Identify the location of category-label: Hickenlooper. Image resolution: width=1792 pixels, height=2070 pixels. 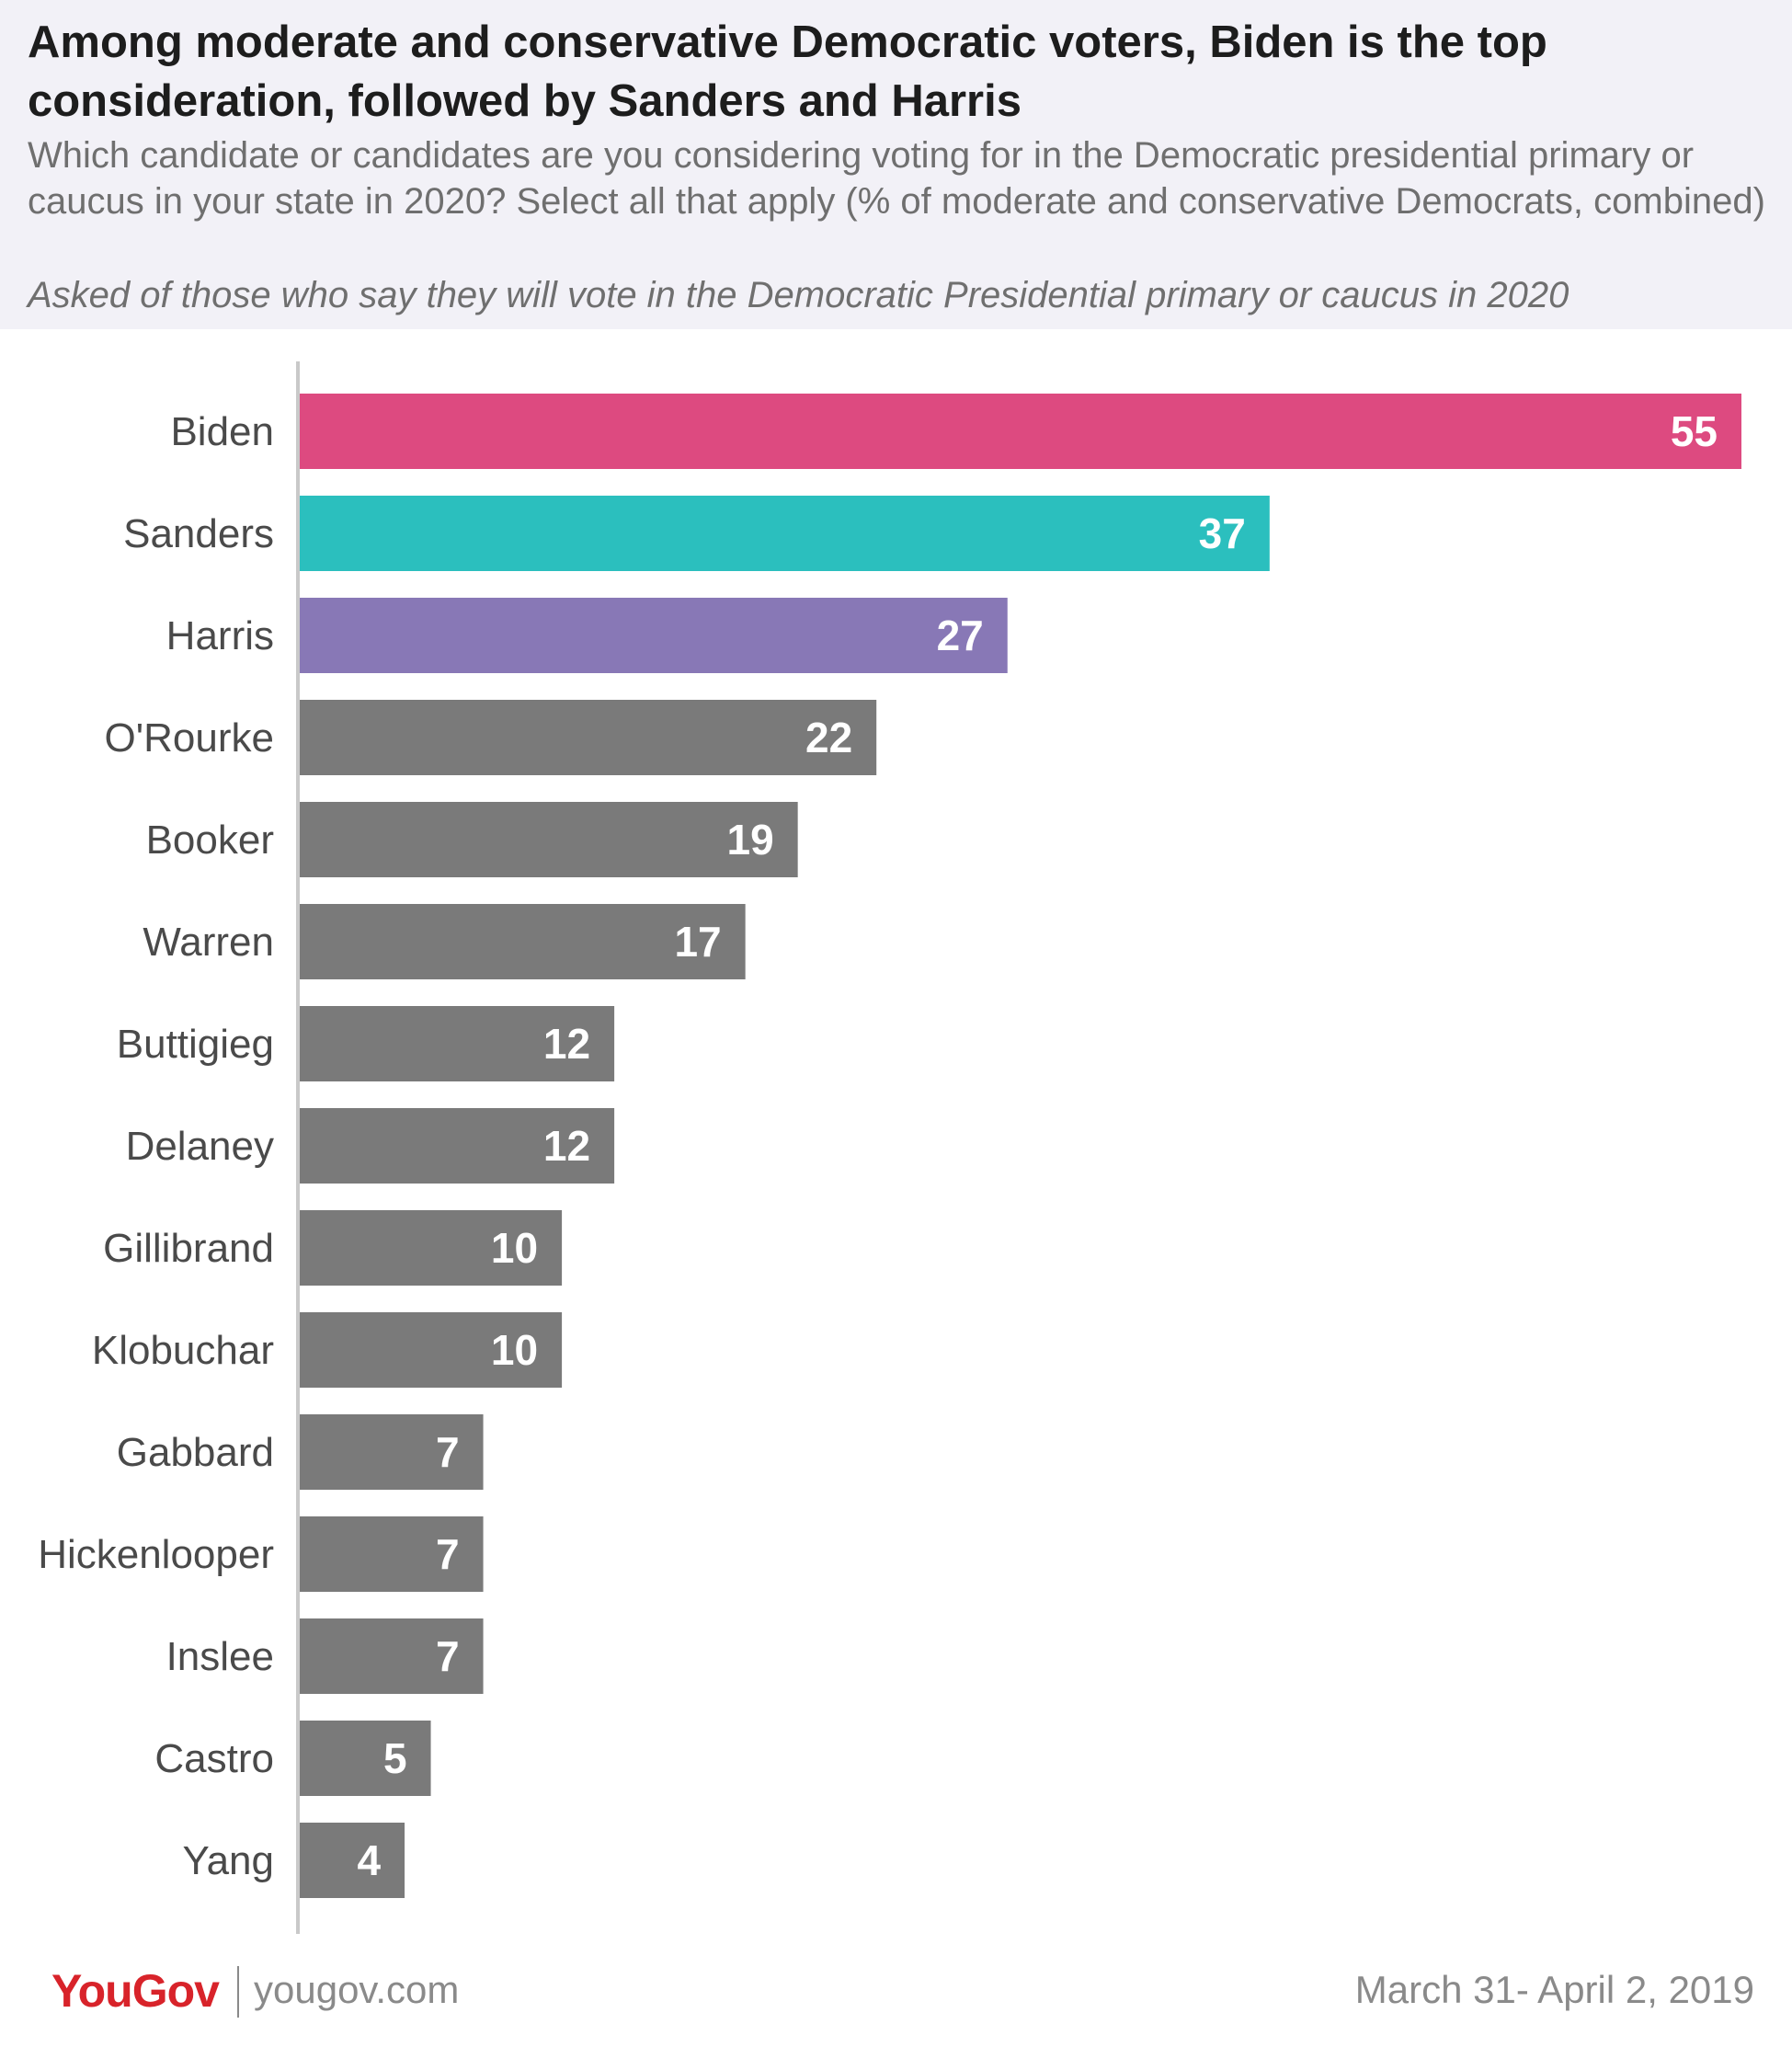
(156, 1554).